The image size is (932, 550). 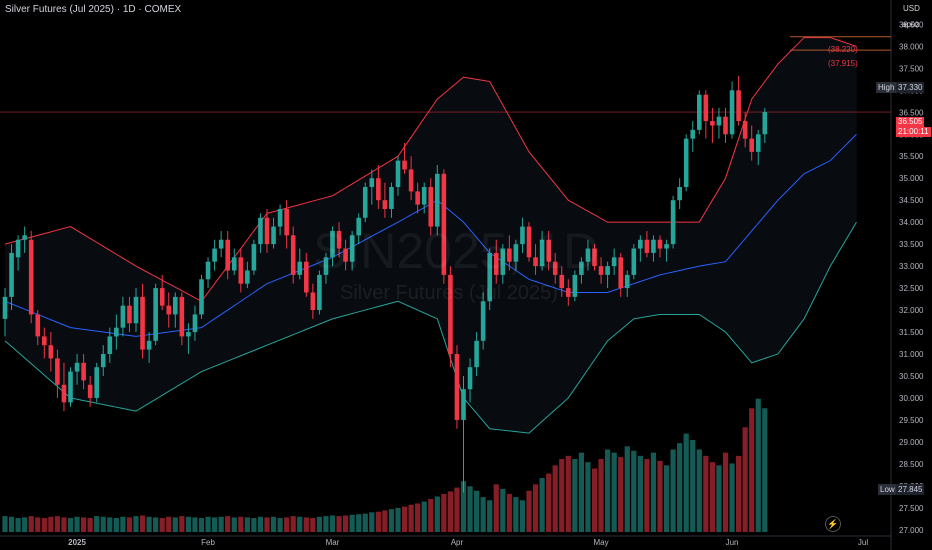 What do you see at coordinates (843, 63) in the screenshot?
I see `annotation-label-2: (37.915)` at bounding box center [843, 63].